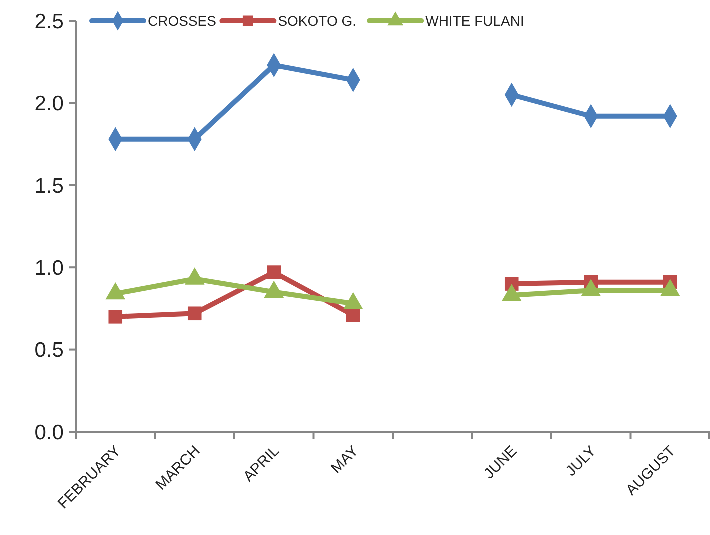 The height and width of the screenshot is (535, 710). Describe the element at coordinates (49, 22) in the screenshot. I see `y-tick-label: 2.5` at that location.